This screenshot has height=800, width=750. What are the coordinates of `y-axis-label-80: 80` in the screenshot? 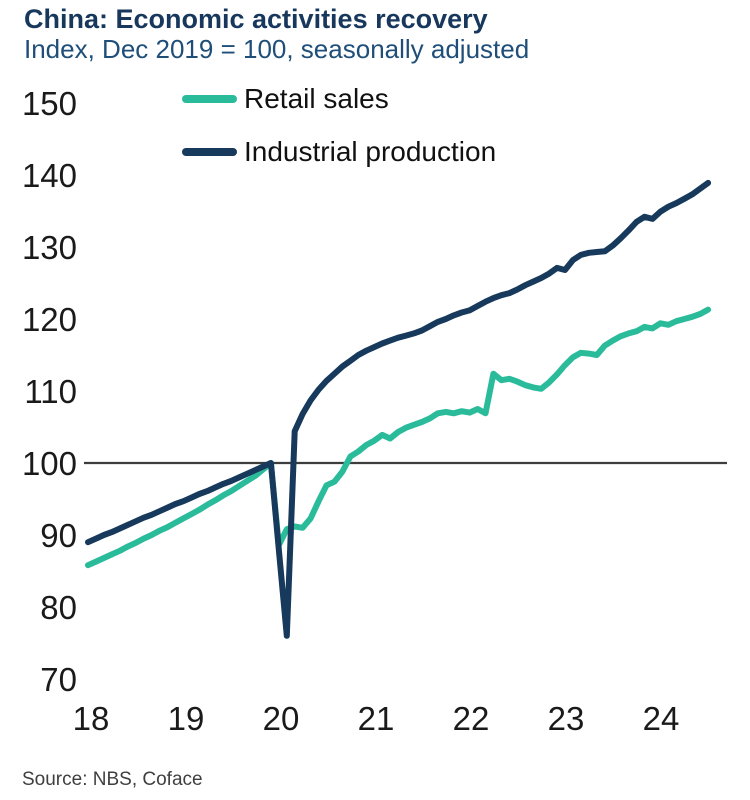 It's located at (58, 607).